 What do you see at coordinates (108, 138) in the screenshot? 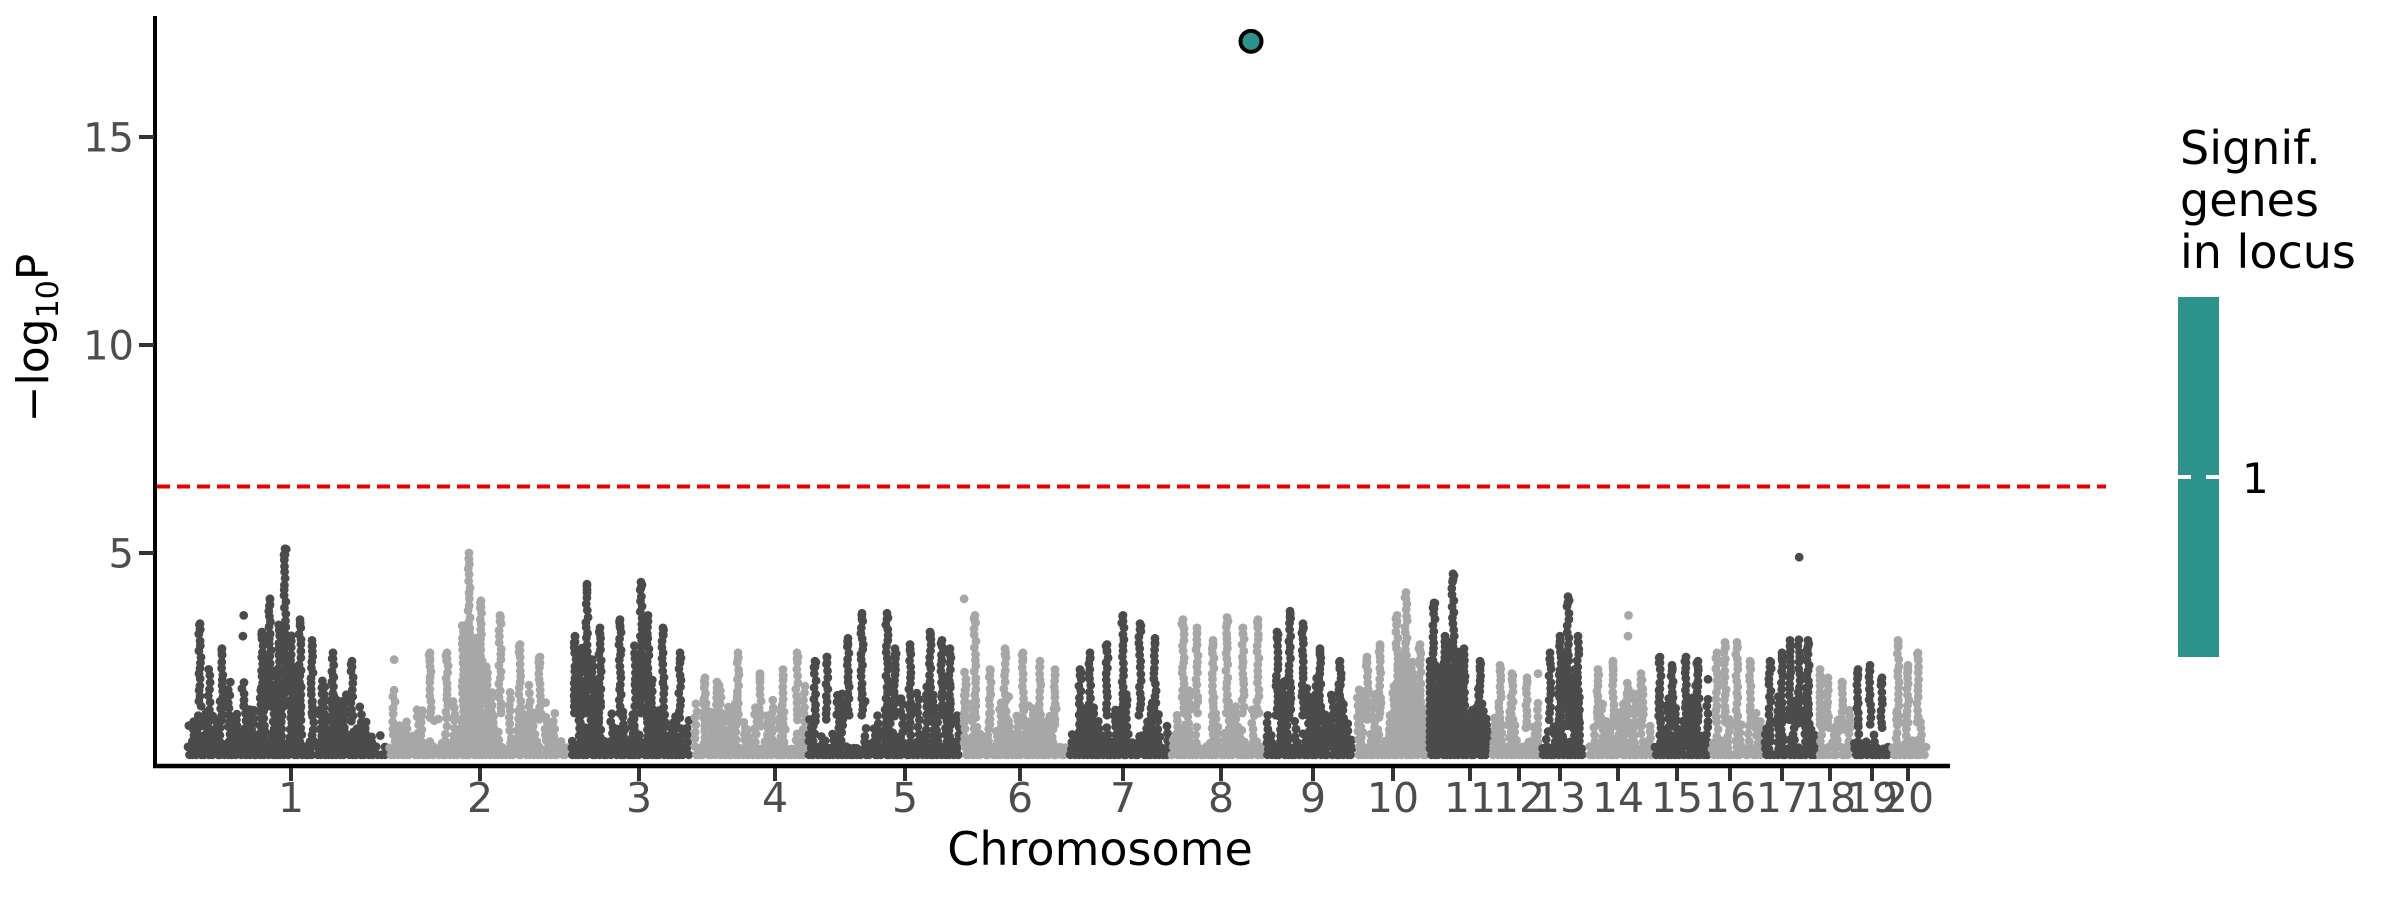
I see `y-axis-tick-label: 15` at bounding box center [108, 138].